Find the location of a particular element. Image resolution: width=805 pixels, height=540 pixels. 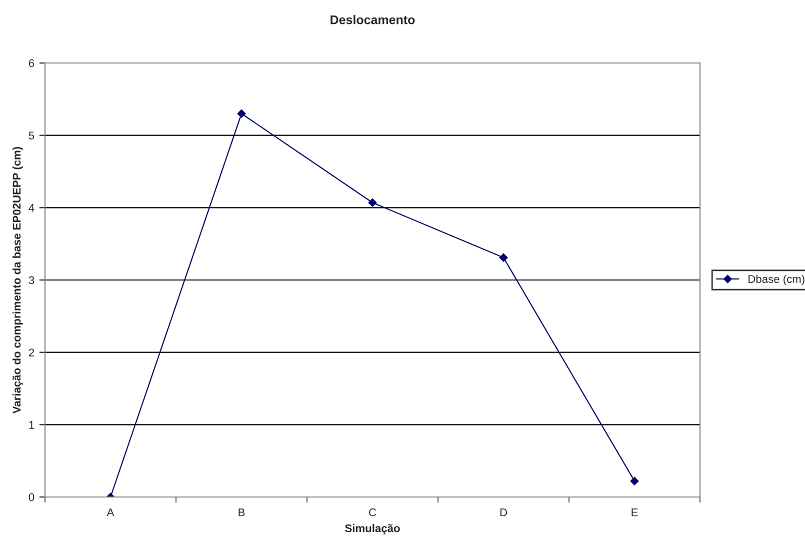

x-tick-label: D is located at coordinates (503, 512).